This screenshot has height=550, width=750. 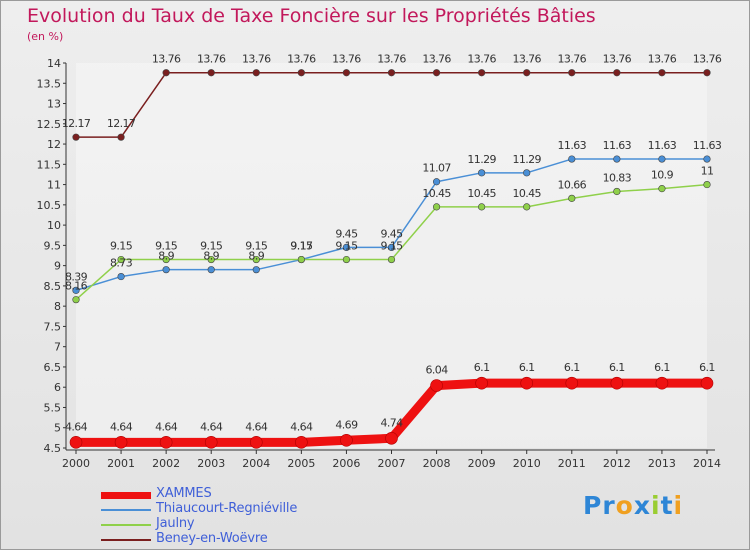 I want to click on y-tick-label: 12.5, so click(x=49, y=124).